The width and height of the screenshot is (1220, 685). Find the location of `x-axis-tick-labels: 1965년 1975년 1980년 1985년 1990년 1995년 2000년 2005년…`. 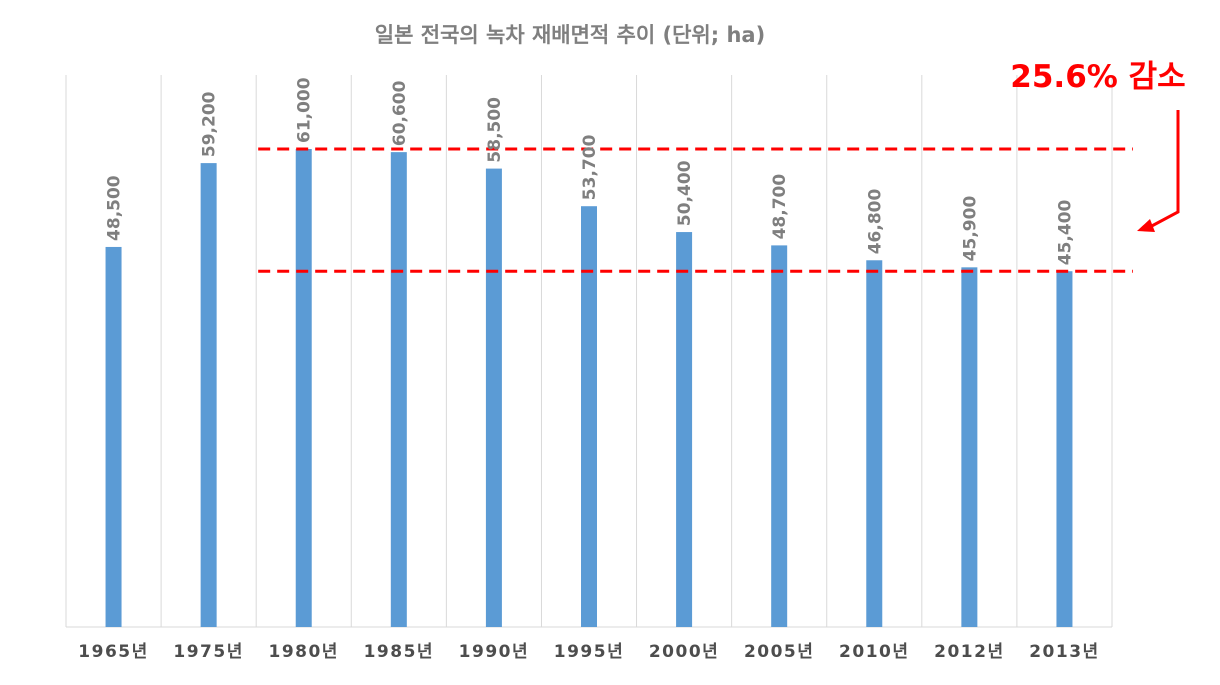

x-axis-tick-labels: 1965년 1975년 1980년 1985년 1990년 1995년 2000년 2005년… is located at coordinates (588, 652).